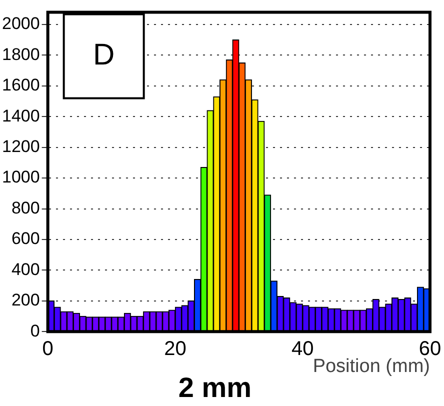 The image size is (444, 406). Describe the element at coordinates (25, 238) in the screenshot. I see `y-tick-label: 600` at that location.